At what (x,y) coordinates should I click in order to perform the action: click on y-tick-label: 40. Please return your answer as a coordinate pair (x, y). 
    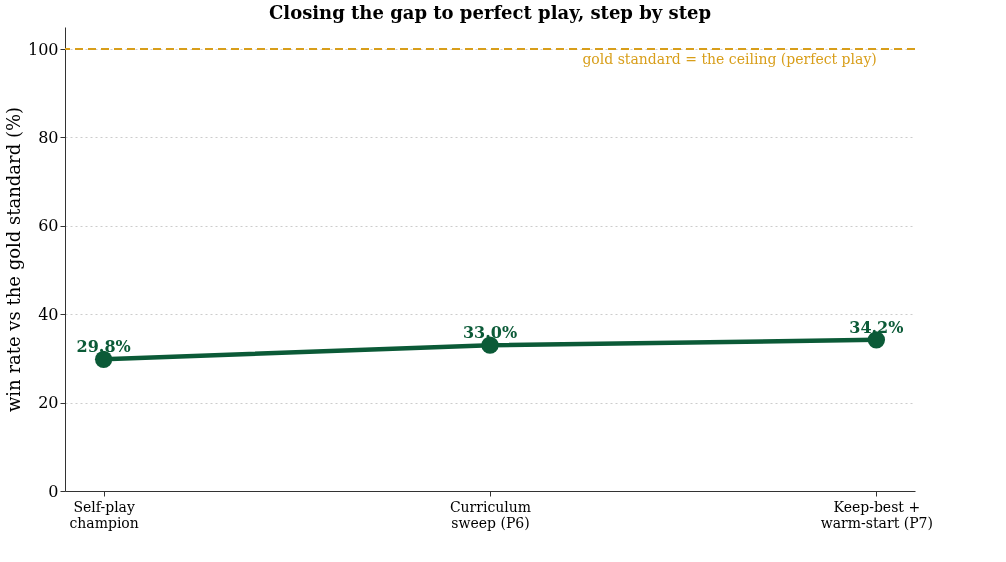
    Looking at the image, I should click on (48, 314).